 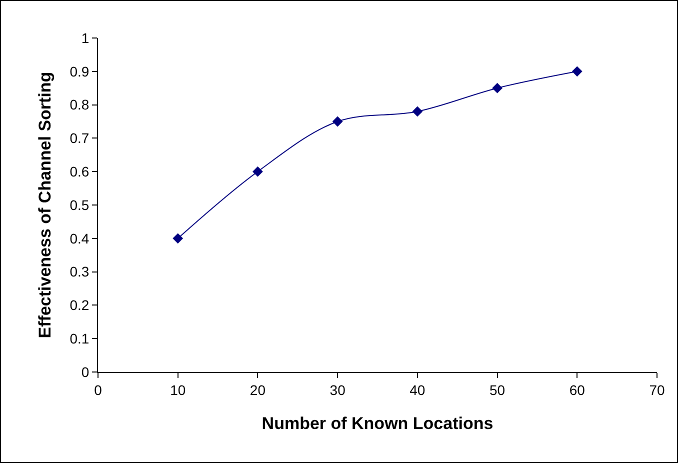 I want to click on y-tick-label: 0.6, so click(x=80, y=172).